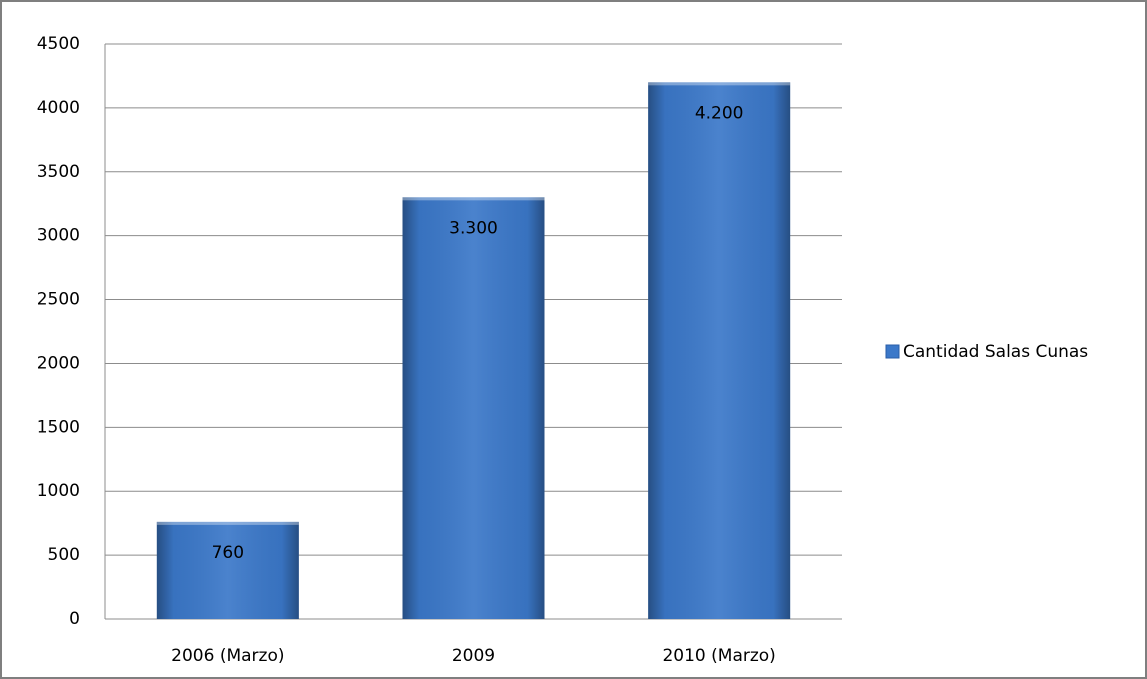 This screenshot has height=679, width=1147. What do you see at coordinates (58, 300) in the screenshot?
I see `y-tick-label: 2500` at bounding box center [58, 300].